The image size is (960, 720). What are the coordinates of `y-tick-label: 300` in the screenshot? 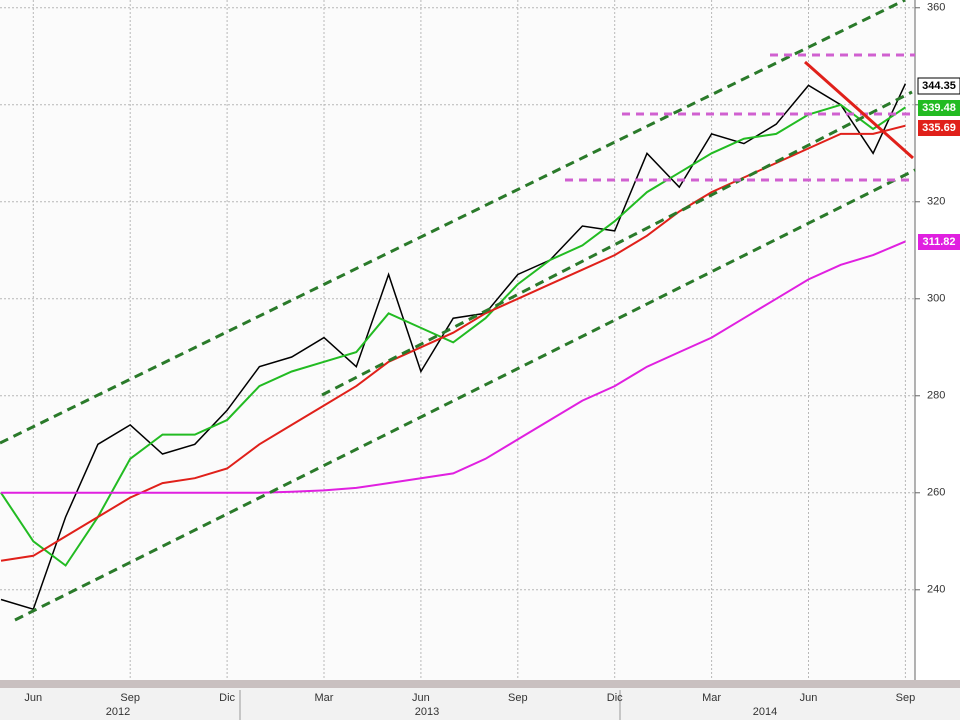 It's located at (936, 299).